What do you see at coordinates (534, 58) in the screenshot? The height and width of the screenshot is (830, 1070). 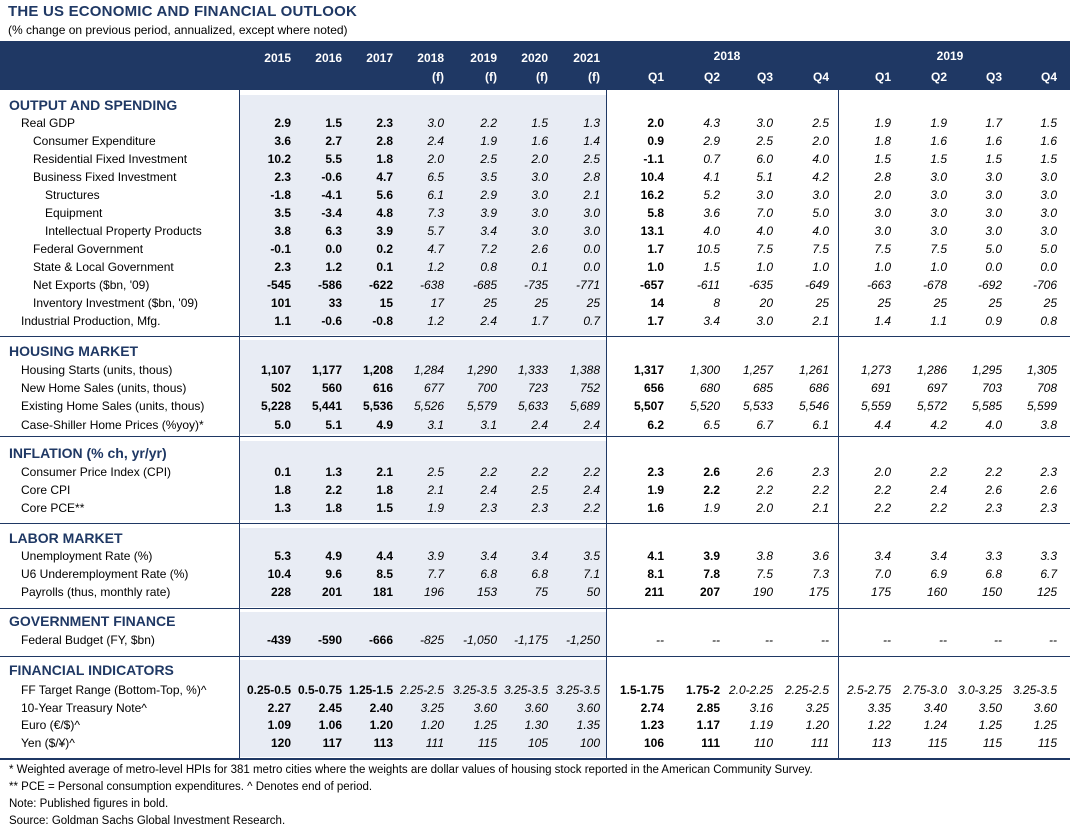 I see `year-header: 2020` at bounding box center [534, 58].